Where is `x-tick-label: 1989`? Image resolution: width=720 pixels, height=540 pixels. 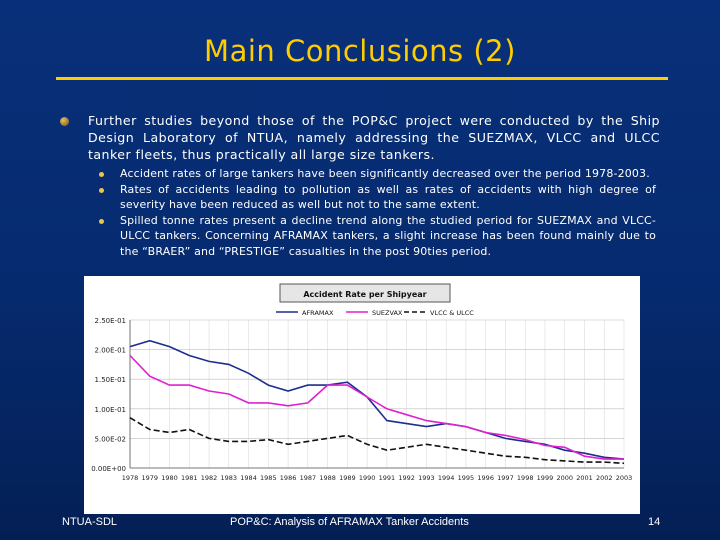 x-tick-label: 1989 is located at coordinates (347, 478).